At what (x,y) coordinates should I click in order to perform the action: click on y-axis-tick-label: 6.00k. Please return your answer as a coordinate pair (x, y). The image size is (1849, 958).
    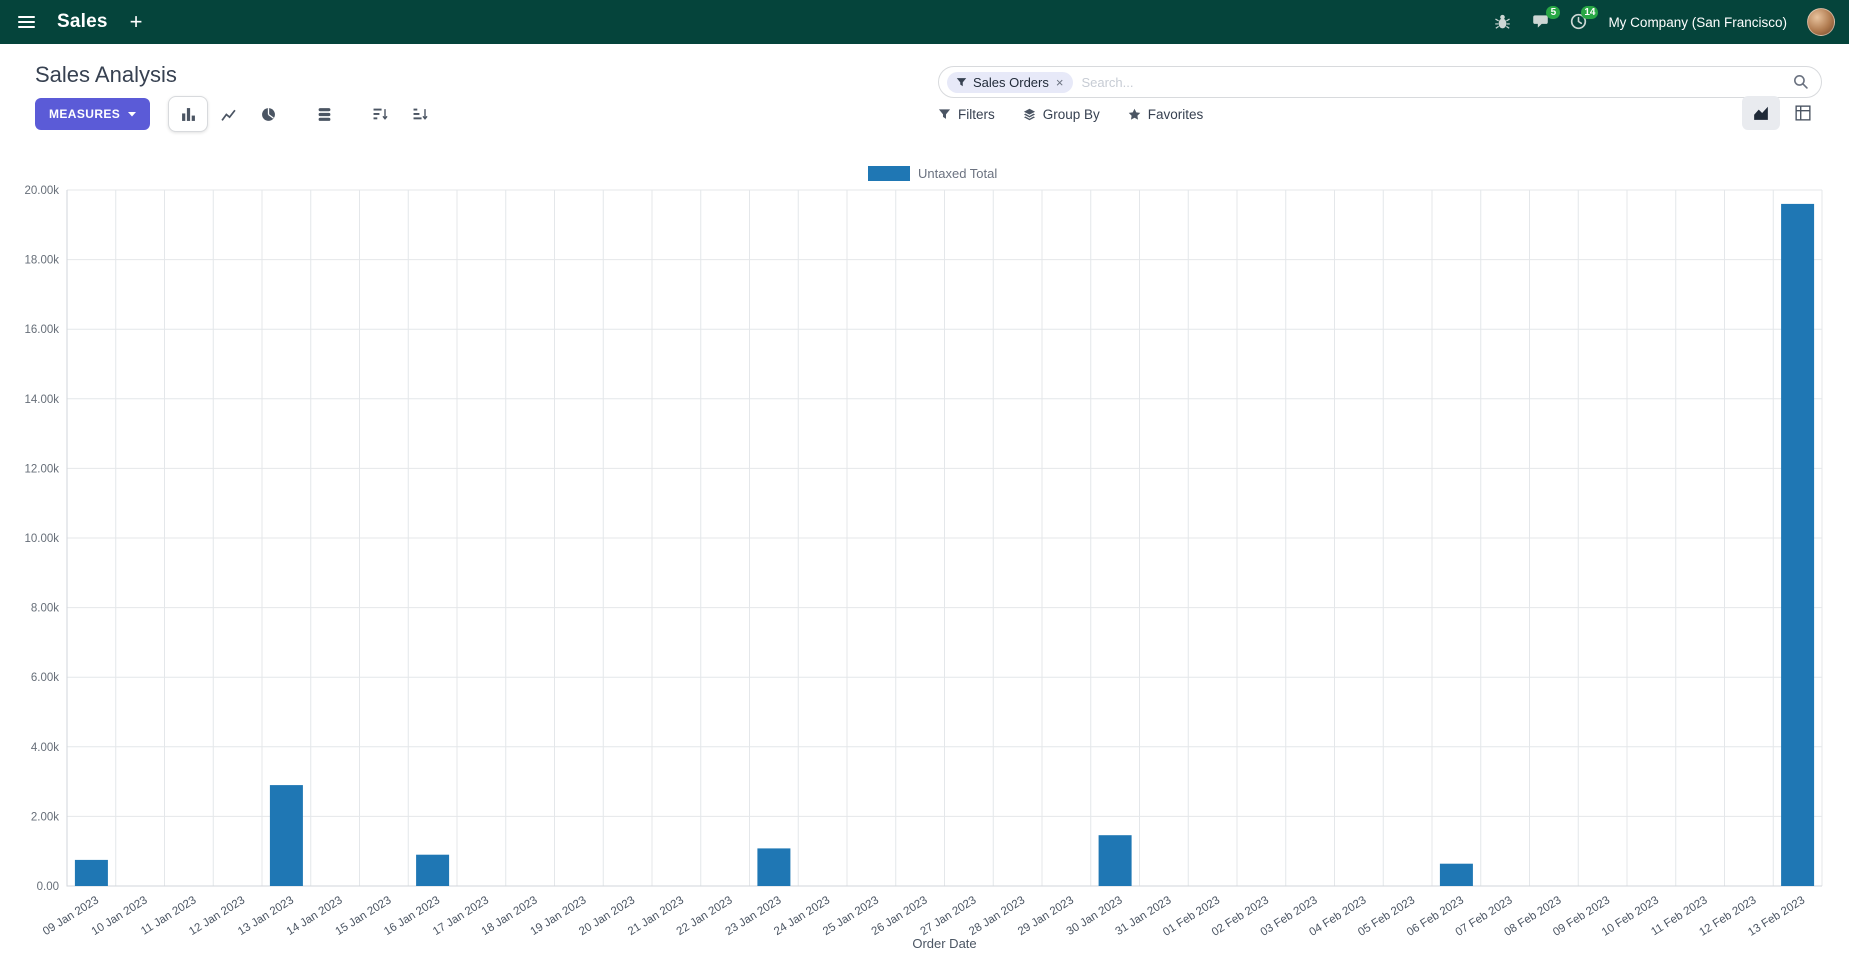
    Looking at the image, I should click on (45, 678).